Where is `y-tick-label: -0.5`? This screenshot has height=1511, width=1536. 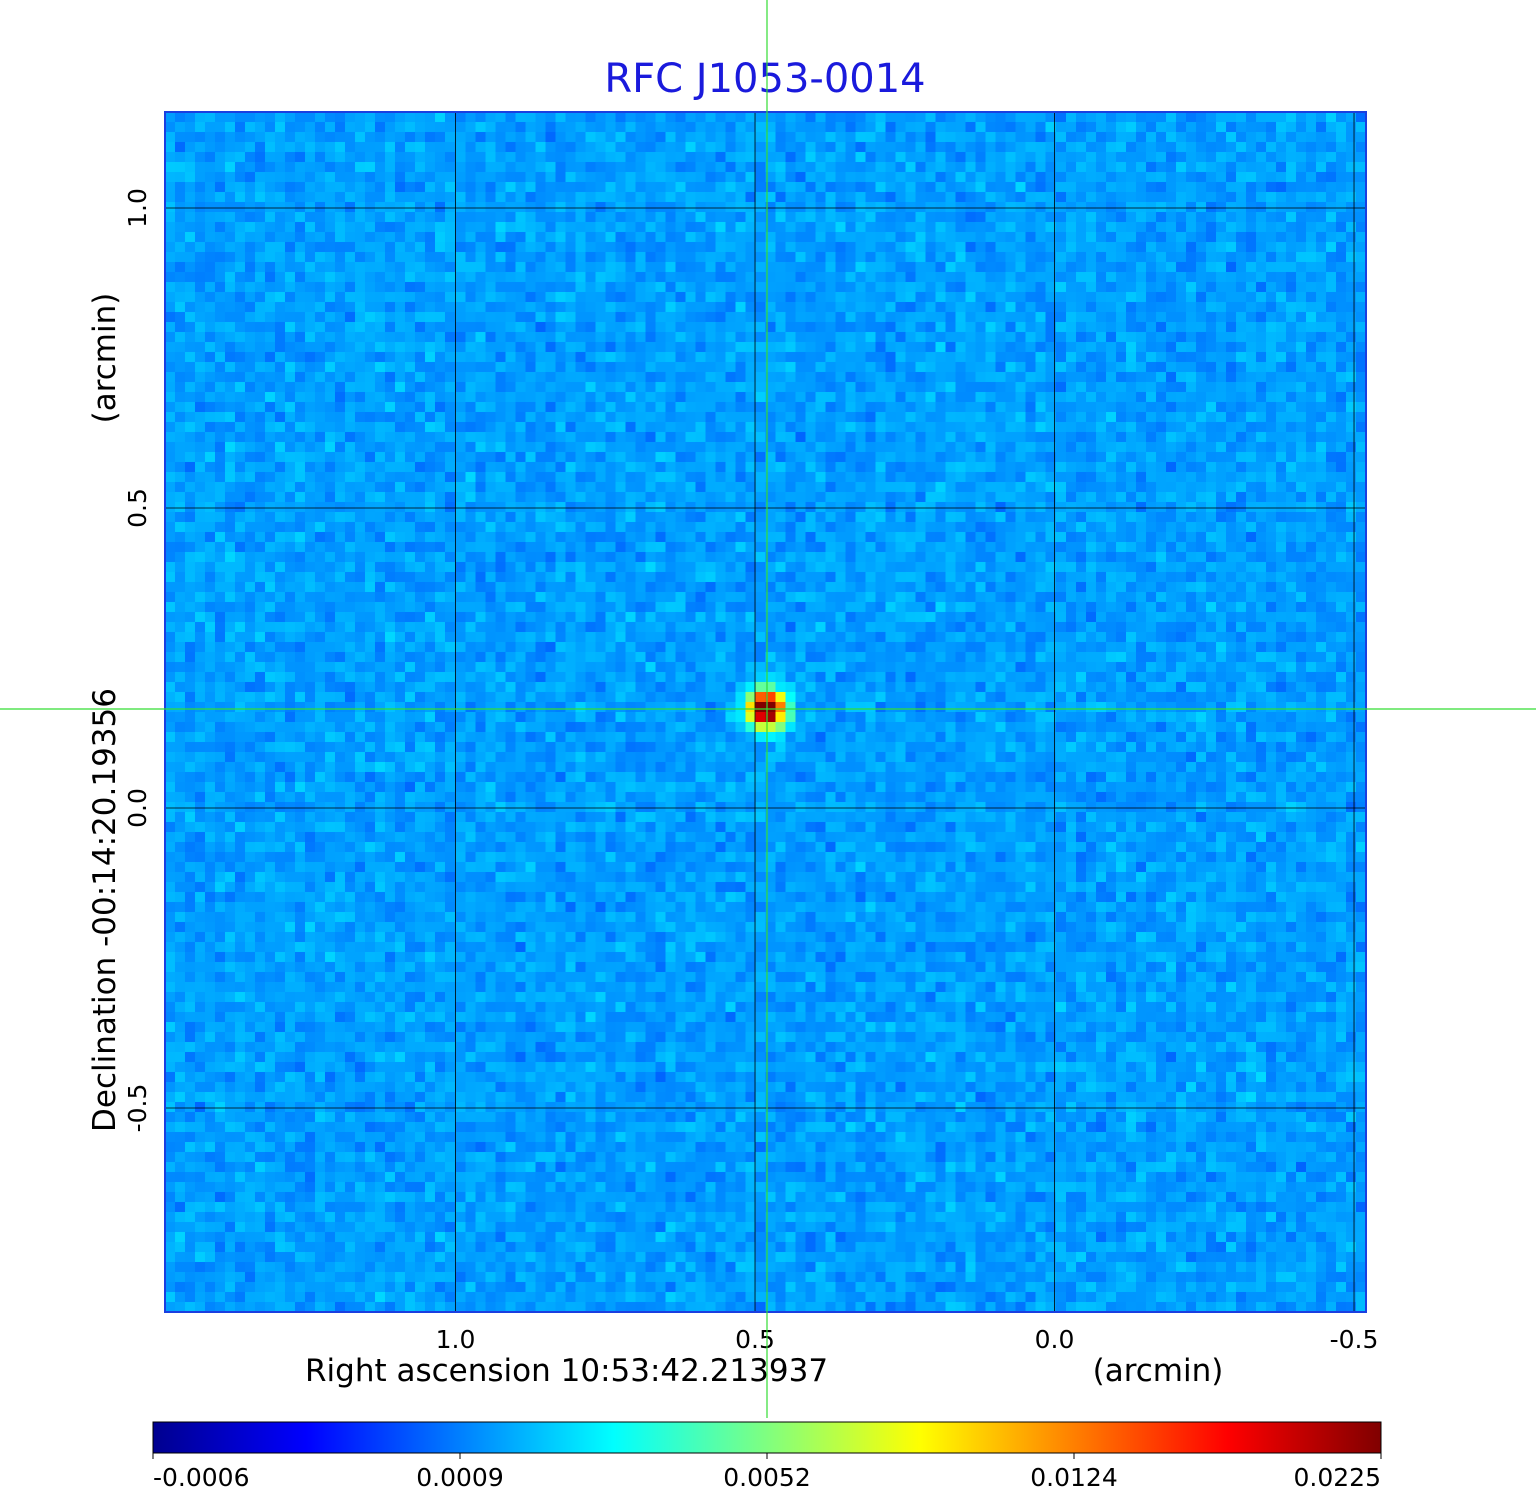 y-tick-label: -0.5 is located at coordinates (137, 1108).